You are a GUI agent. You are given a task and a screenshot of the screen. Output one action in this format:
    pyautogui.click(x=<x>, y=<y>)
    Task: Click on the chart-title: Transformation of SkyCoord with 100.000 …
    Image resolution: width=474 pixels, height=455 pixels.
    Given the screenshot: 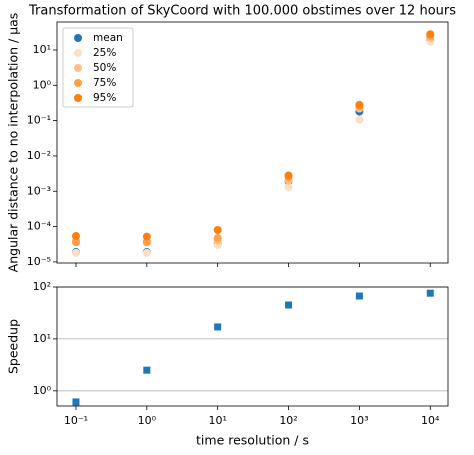 What is the action you would take?
    pyautogui.click(x=242, y=11)
    